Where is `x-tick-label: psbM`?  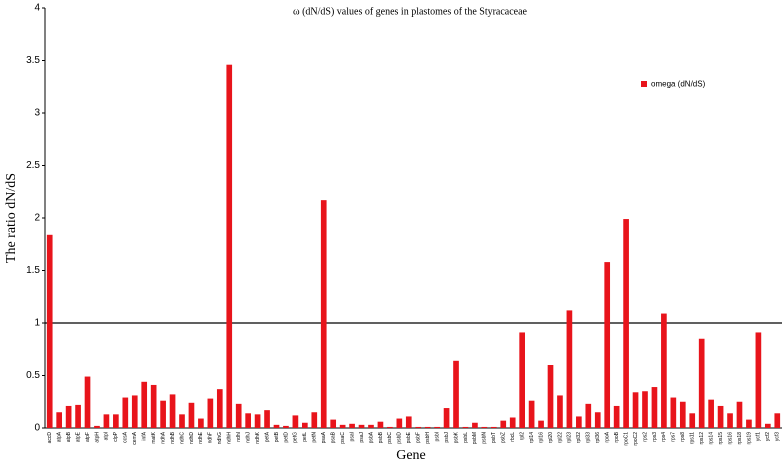
x-tick-label: psbM is located at coordinates (475, 438).